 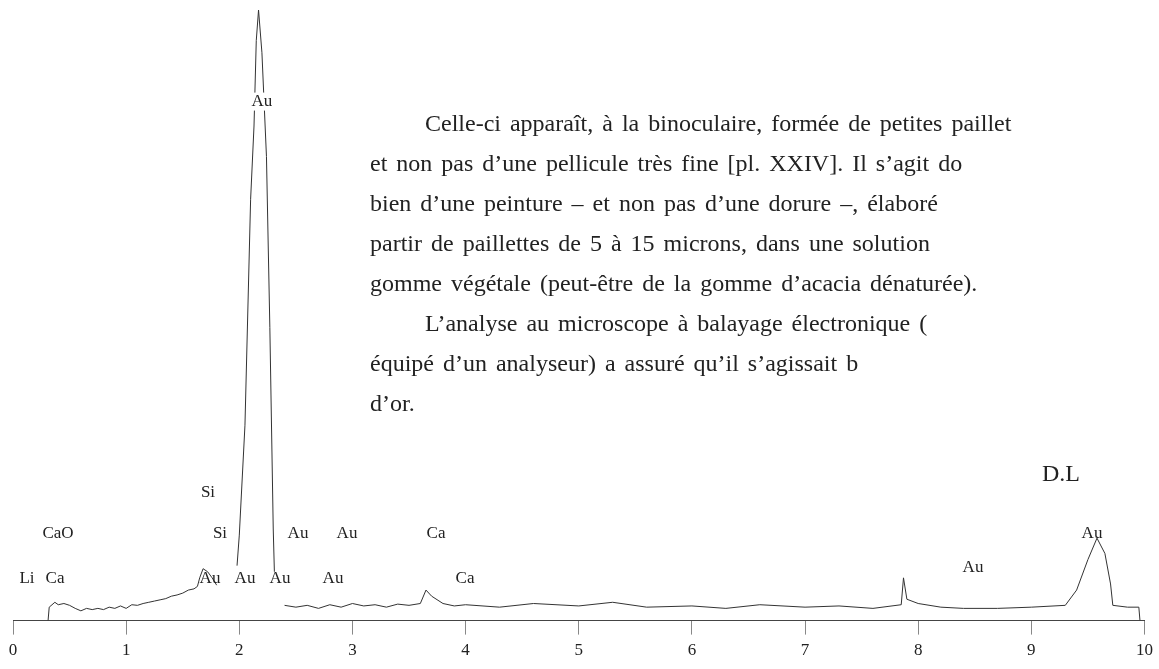 What do you see at coordinates (58, 533) in the screenshot?
I see `annotation: CaO` at bounding box center [58, 533].